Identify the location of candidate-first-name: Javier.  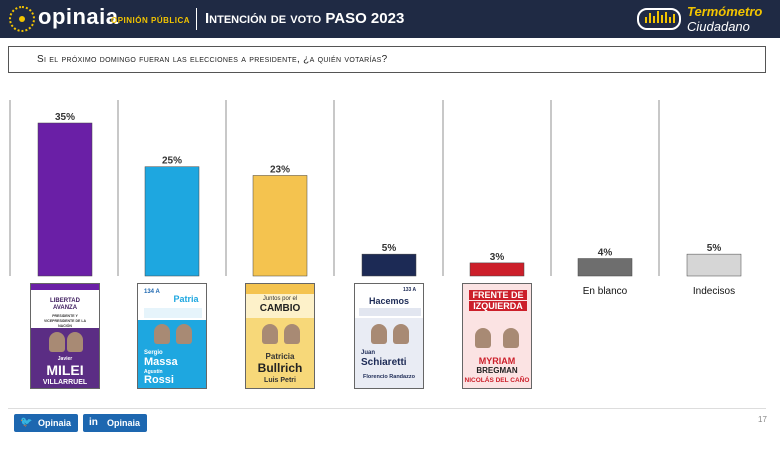
(65, 359).